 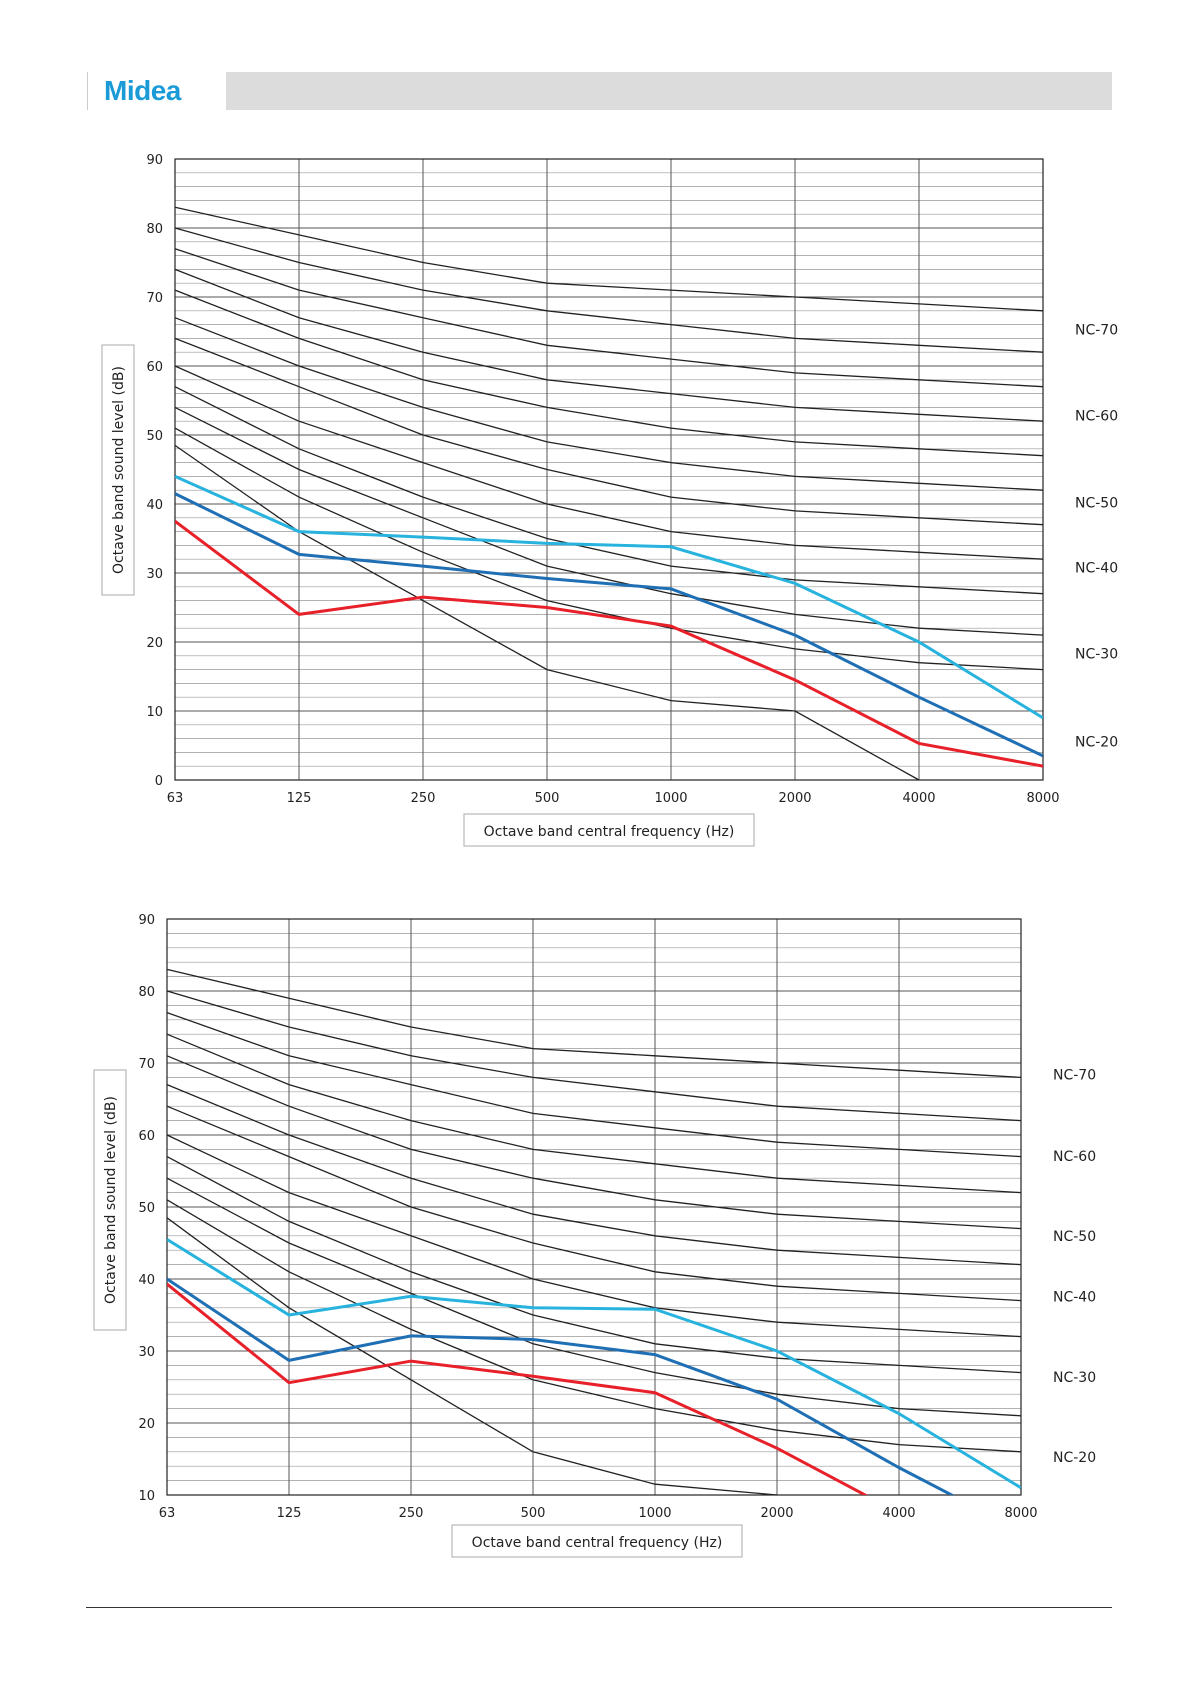 I want to click on y-tick-label: 0, so click(x=159, y=781).